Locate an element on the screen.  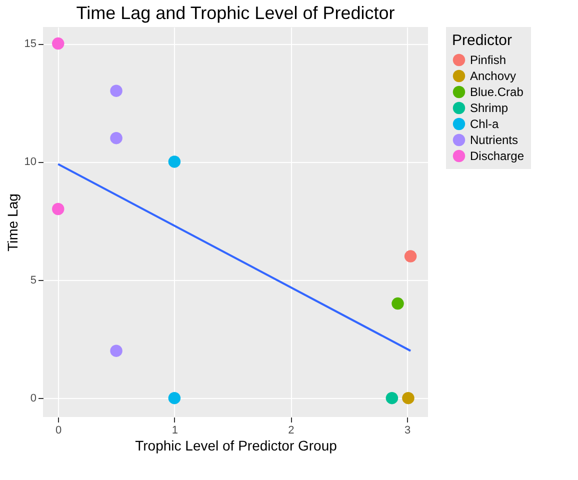
legend-label: Pinfish is located at coordinates (488, 60).